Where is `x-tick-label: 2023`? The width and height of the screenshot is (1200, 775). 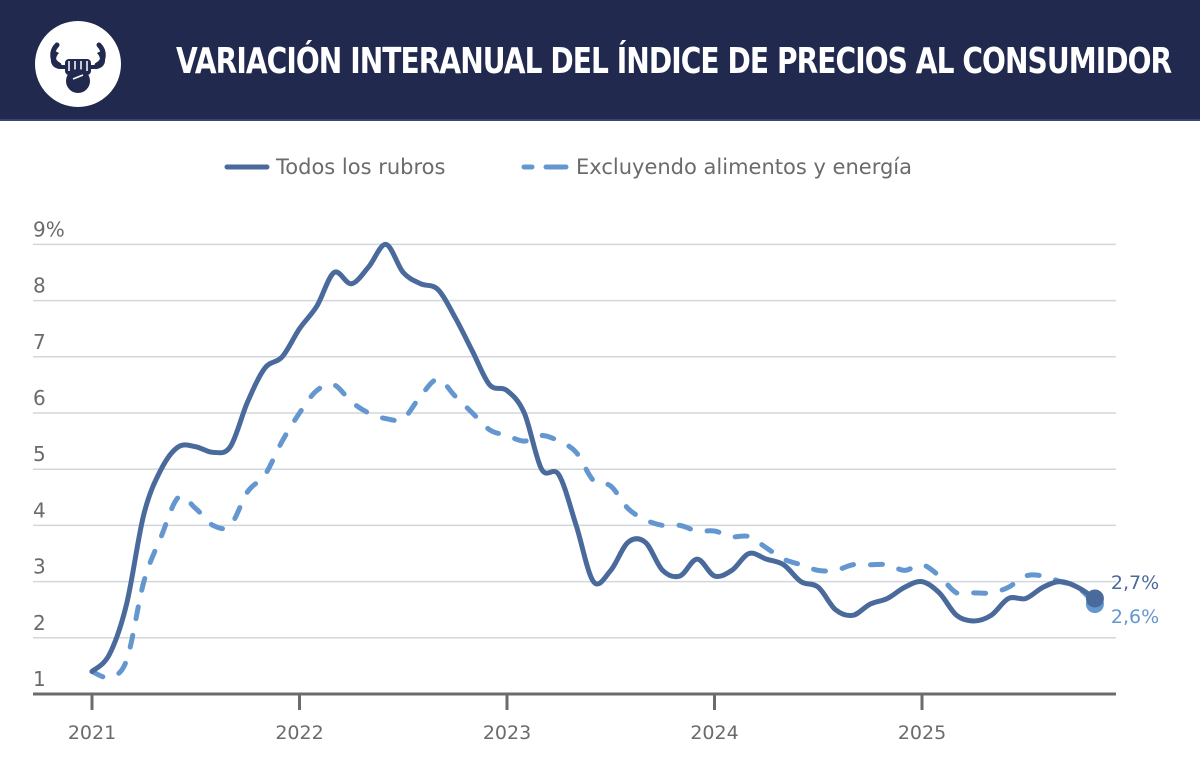
x-tick-label: 2023 is located at coordinates (507, 733).